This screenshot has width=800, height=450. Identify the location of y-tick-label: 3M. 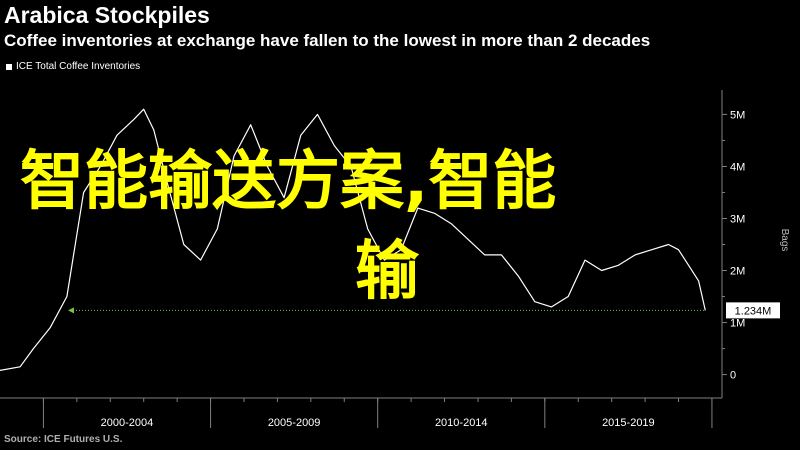
(737, 219).